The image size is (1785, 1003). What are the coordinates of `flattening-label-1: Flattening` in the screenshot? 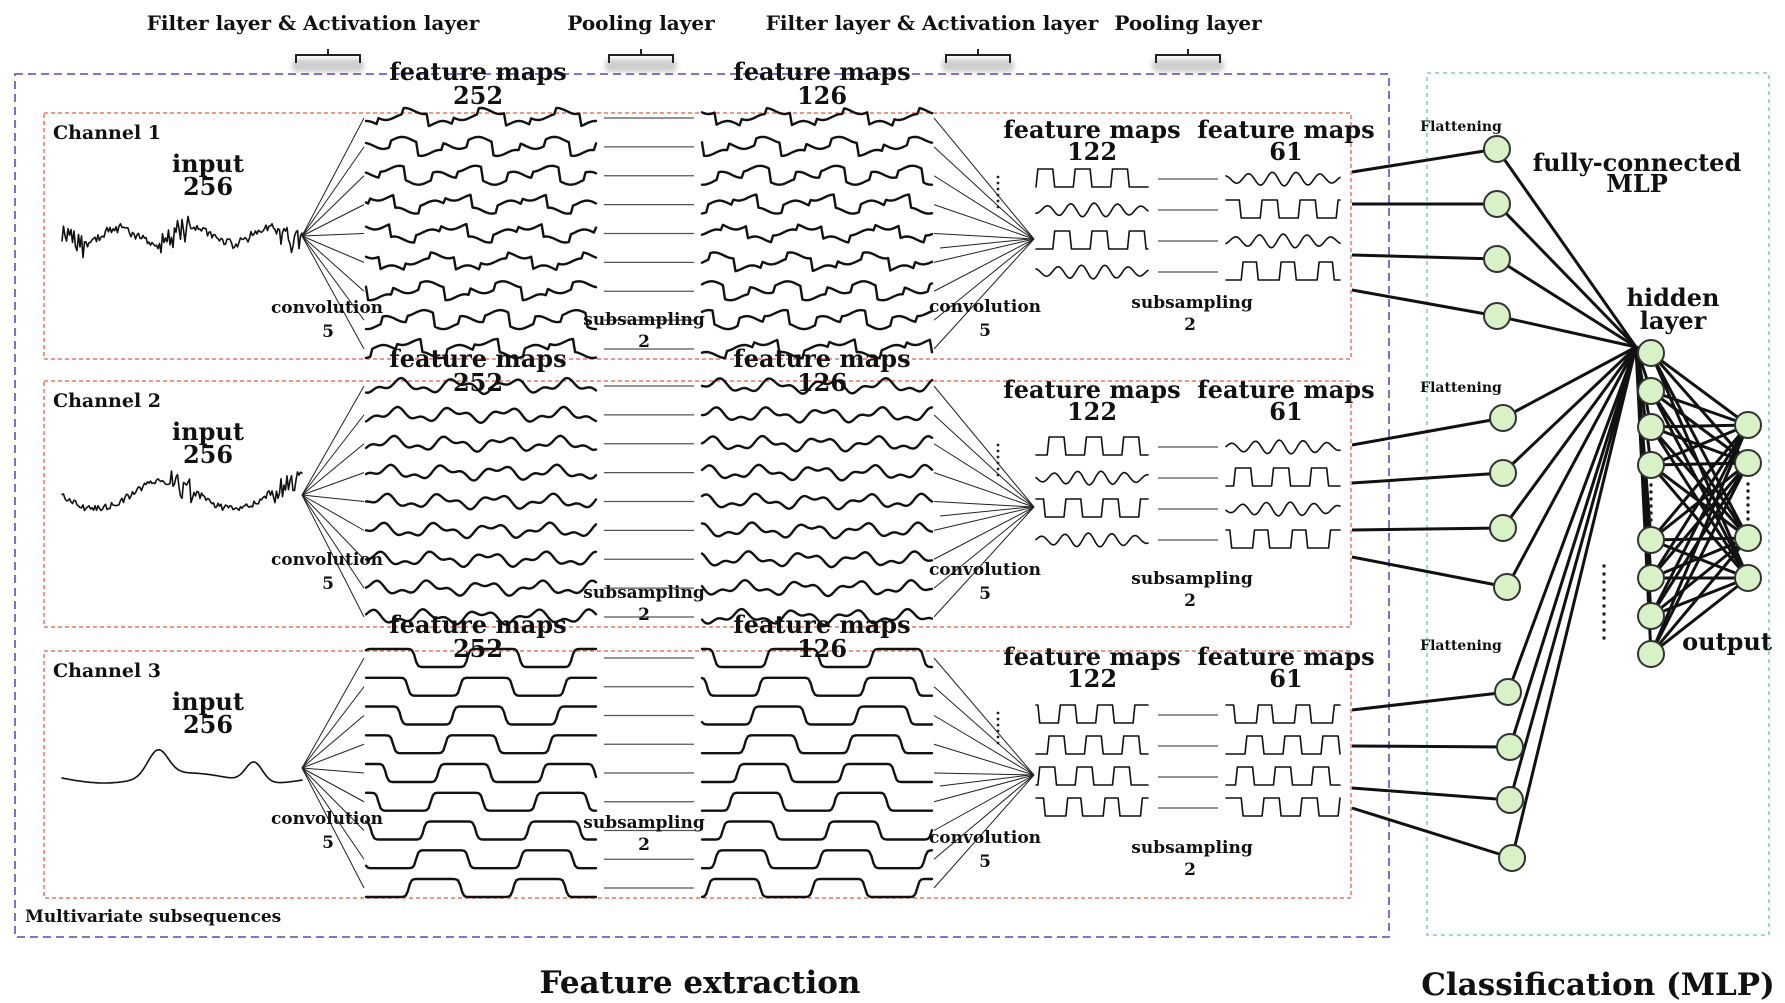 It's located at (1461, 127).